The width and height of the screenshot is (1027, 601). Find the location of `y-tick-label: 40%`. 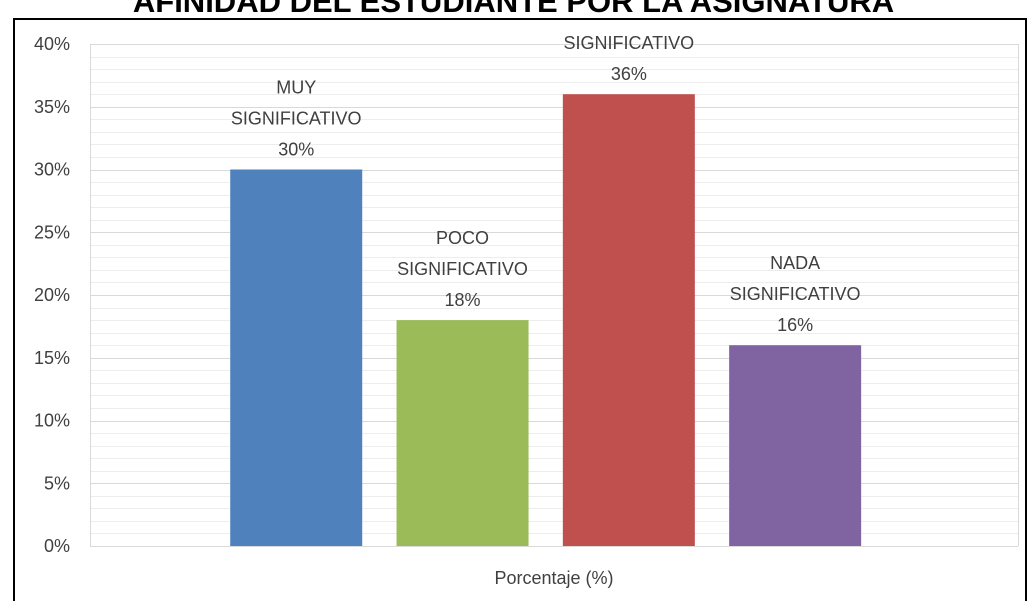

y-tick-label: 40% is located at coordinates (52, 44).